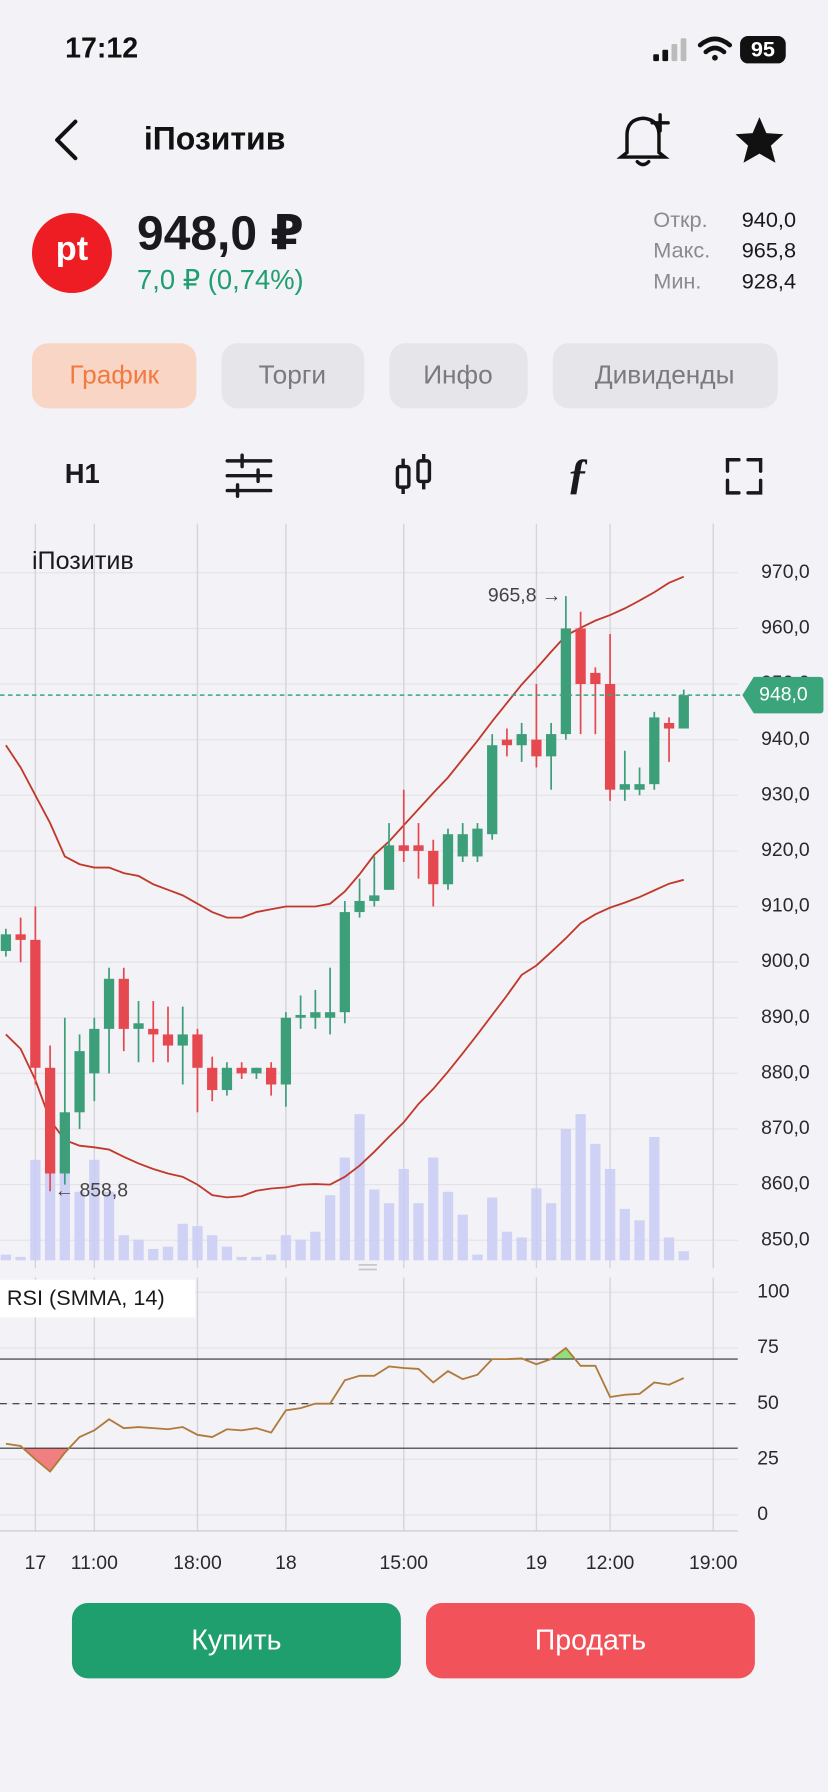  I want to click on favorite-button, so click(759, 140).